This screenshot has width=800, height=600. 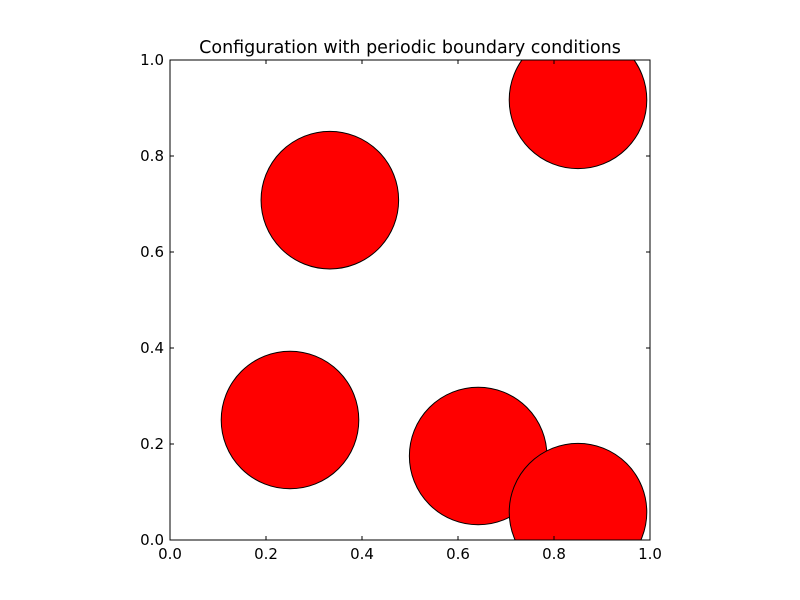 I want to click on y-tick-label-2: 0.4, so click(x=152, y=348).